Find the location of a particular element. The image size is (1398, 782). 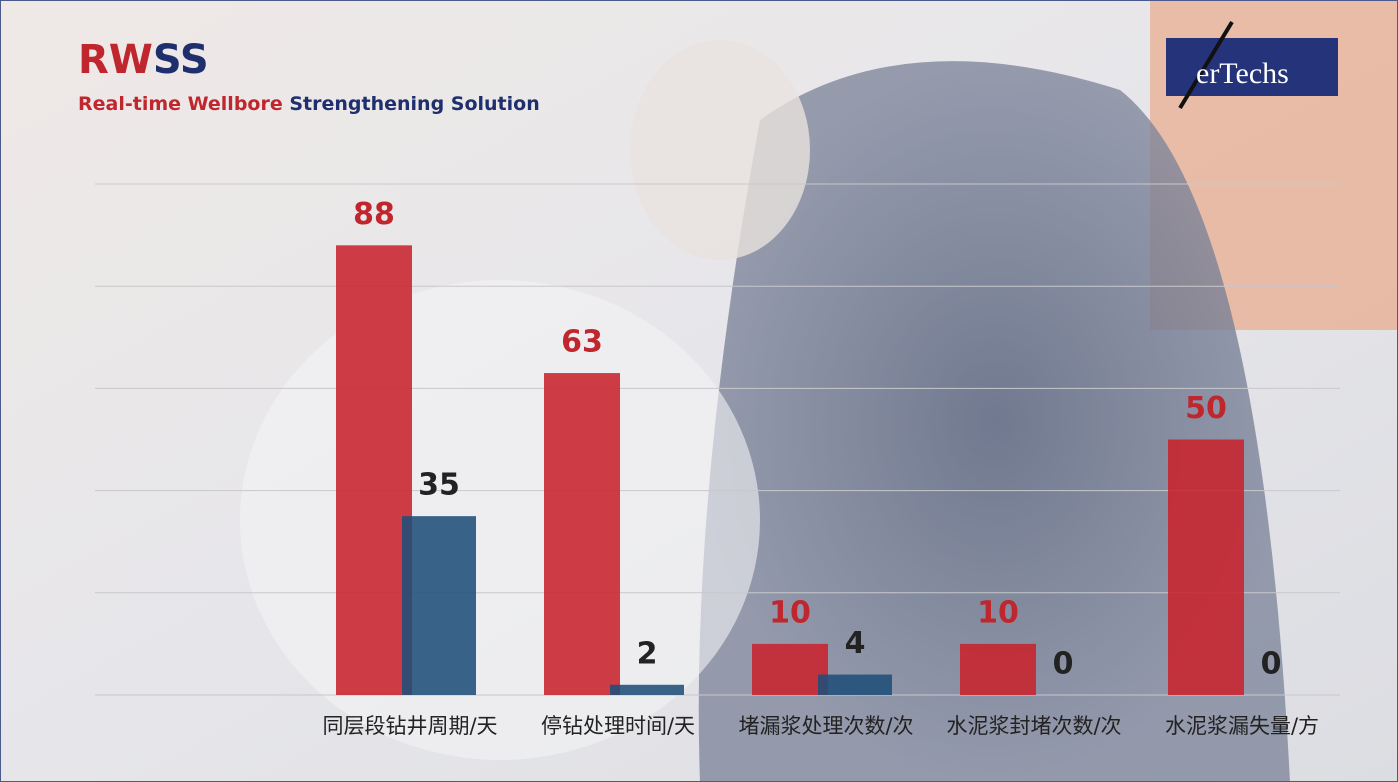

value-label: 2 is located at coordinates (647, 653).